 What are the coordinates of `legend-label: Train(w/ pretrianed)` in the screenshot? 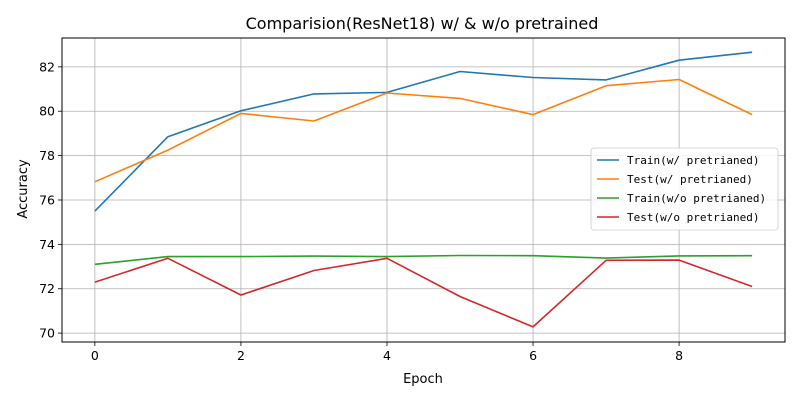 It's located at (693, 160).